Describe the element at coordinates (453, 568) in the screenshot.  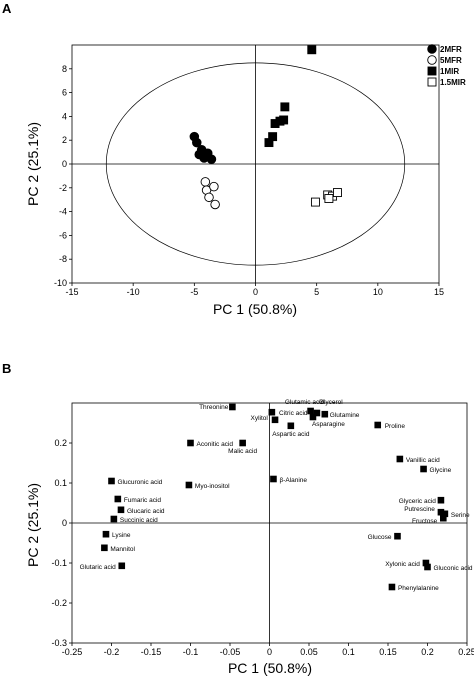
I see `panel-b-point-label-gluconic-acid: Gluconic acid` at that location.